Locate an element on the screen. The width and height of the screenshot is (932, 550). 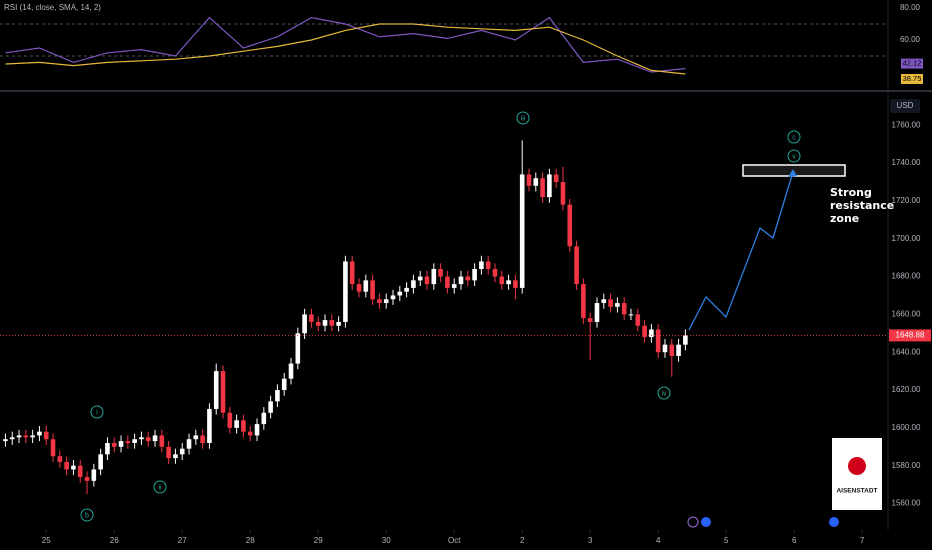
wave-label: c is located at coordinates (794, 137).